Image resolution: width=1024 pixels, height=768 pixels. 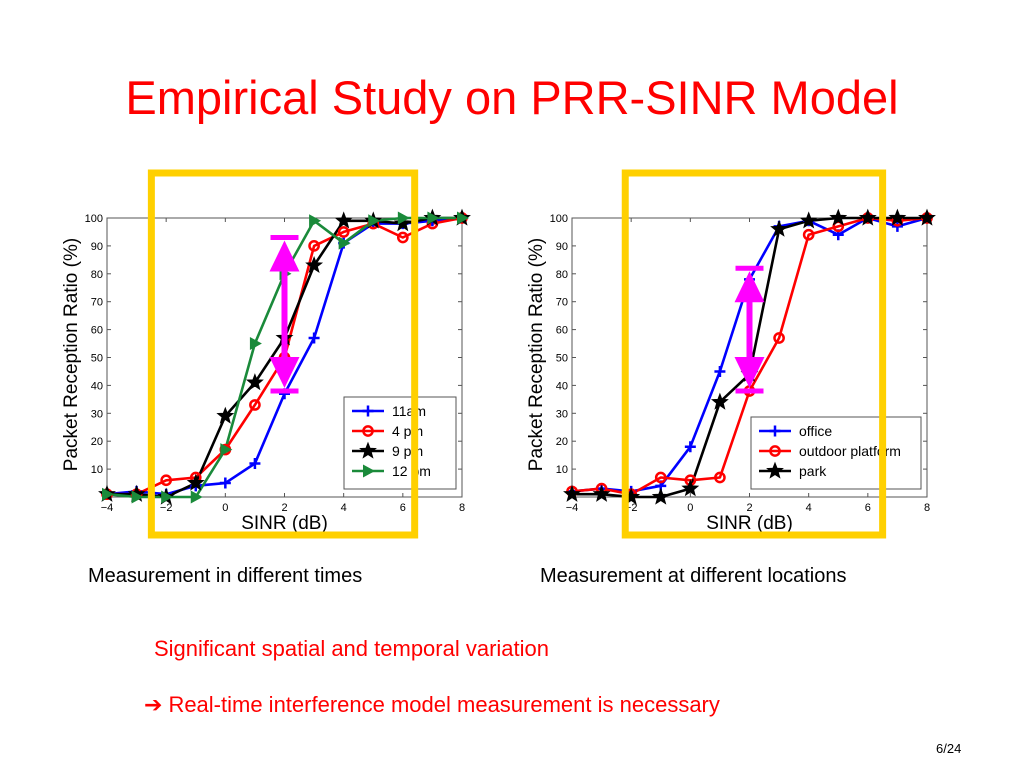 What do you see at coordinates (409, 411) in the screenshot?
I see `left-legend-label: 11am` at bounding box center [409, 411].